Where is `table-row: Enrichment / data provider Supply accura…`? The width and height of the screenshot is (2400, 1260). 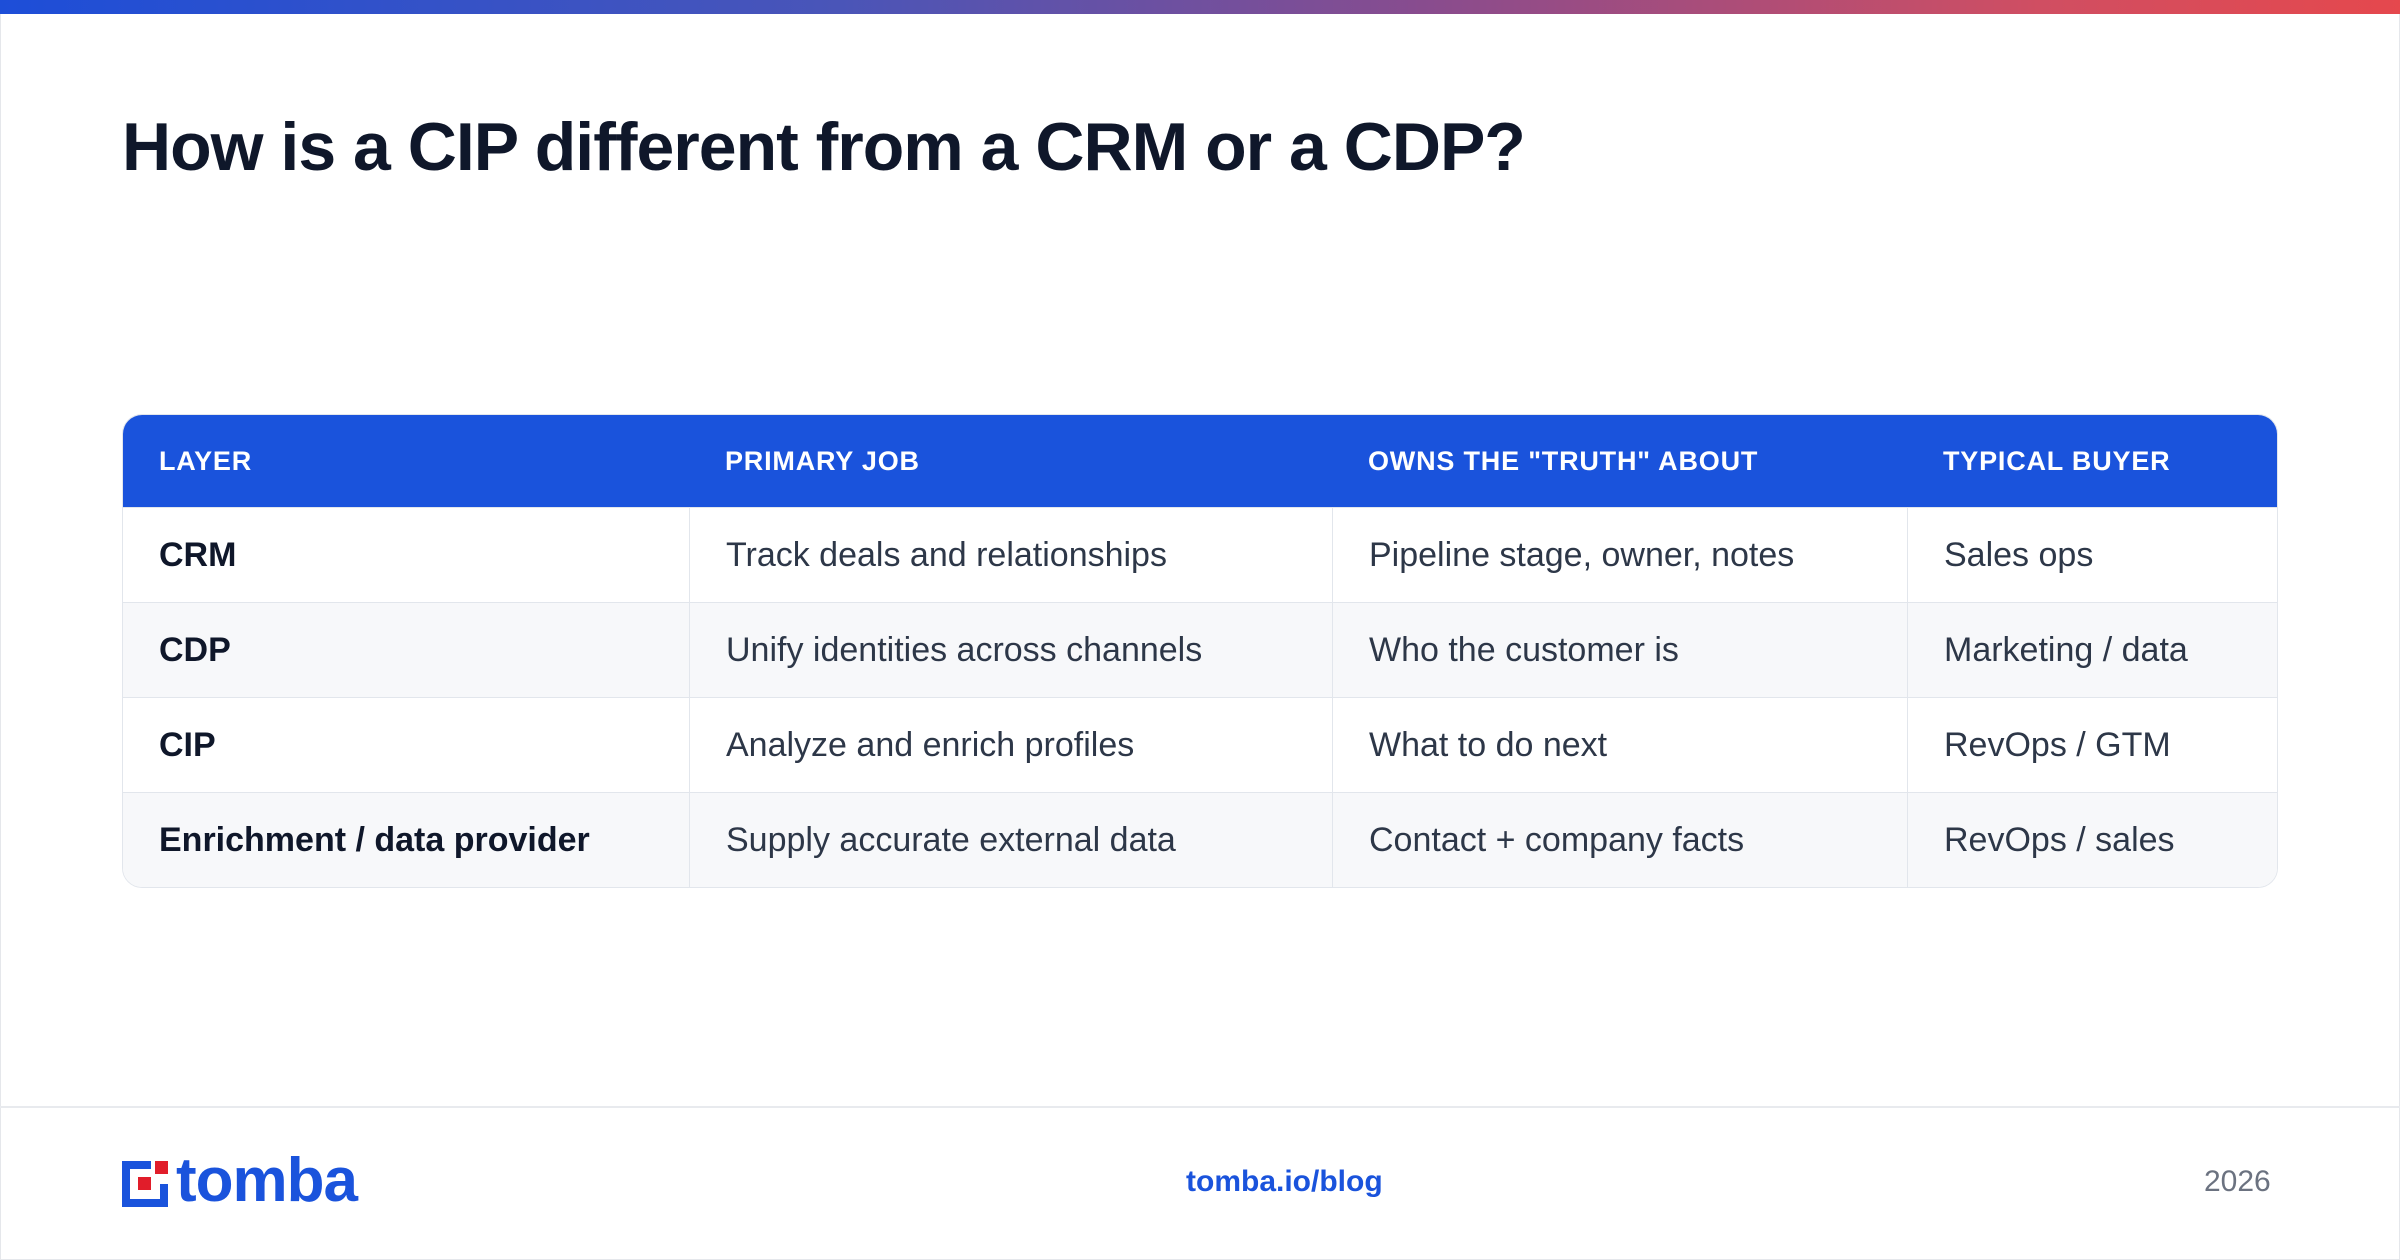
table-row: Enrichment / data provider Supply accura… is located at coordinates (1200, 839).